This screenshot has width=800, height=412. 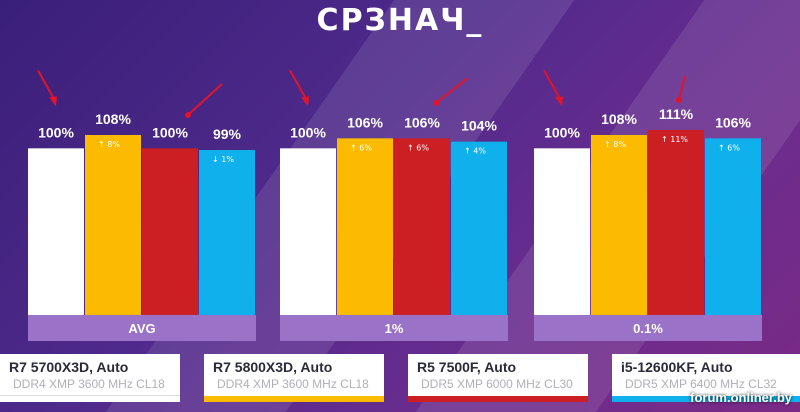 What do you see at coordinates (479, 126) in the screenshot?
I see `data-label: 104%` at bounding box center [479, 126].